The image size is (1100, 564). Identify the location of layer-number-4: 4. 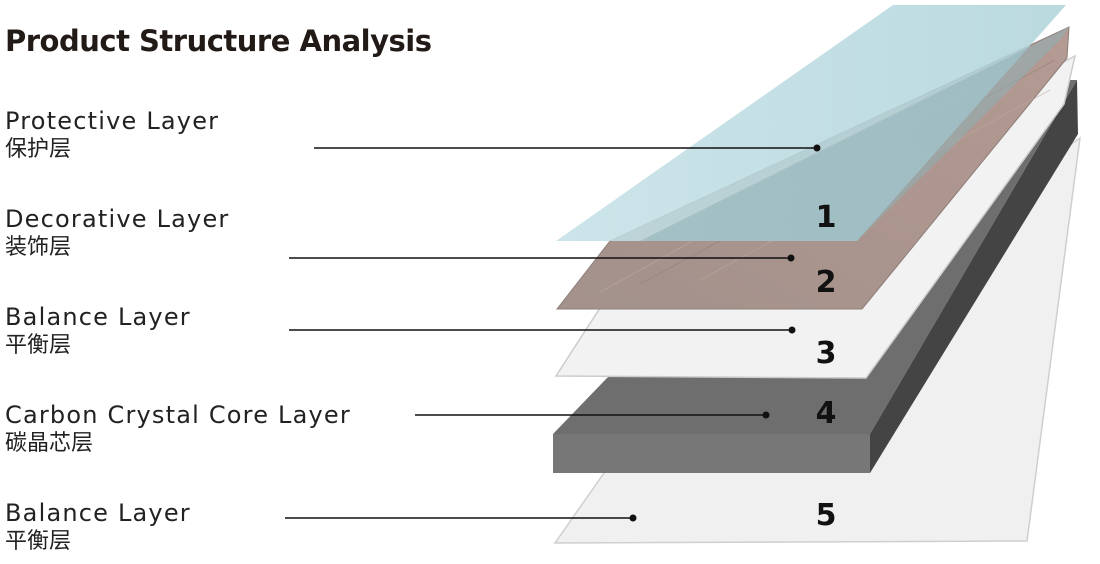
(826, 413).